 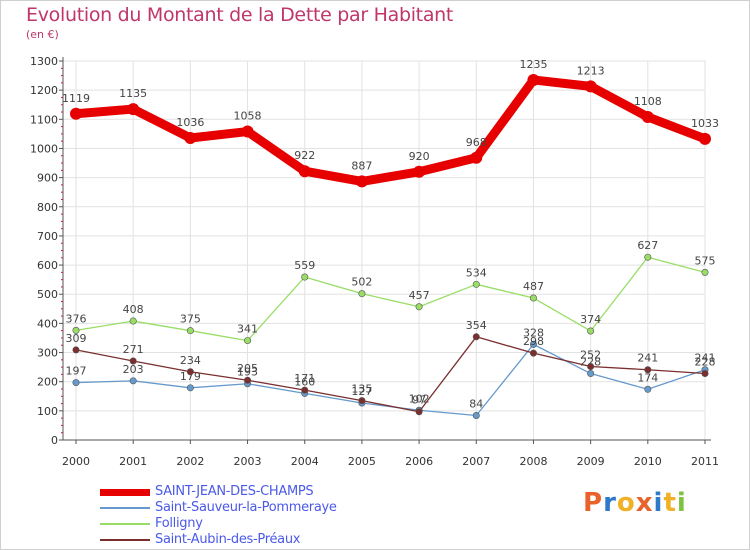 What do you see at coordinates (248, 116) in the screenshot?
I see `data-label: 1058` at bounding box center [248, 116].